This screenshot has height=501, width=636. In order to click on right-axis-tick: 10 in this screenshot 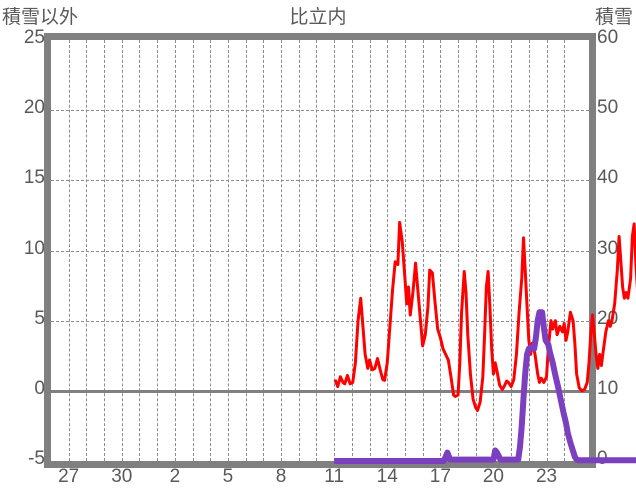, I will do `click(608, 388)`.